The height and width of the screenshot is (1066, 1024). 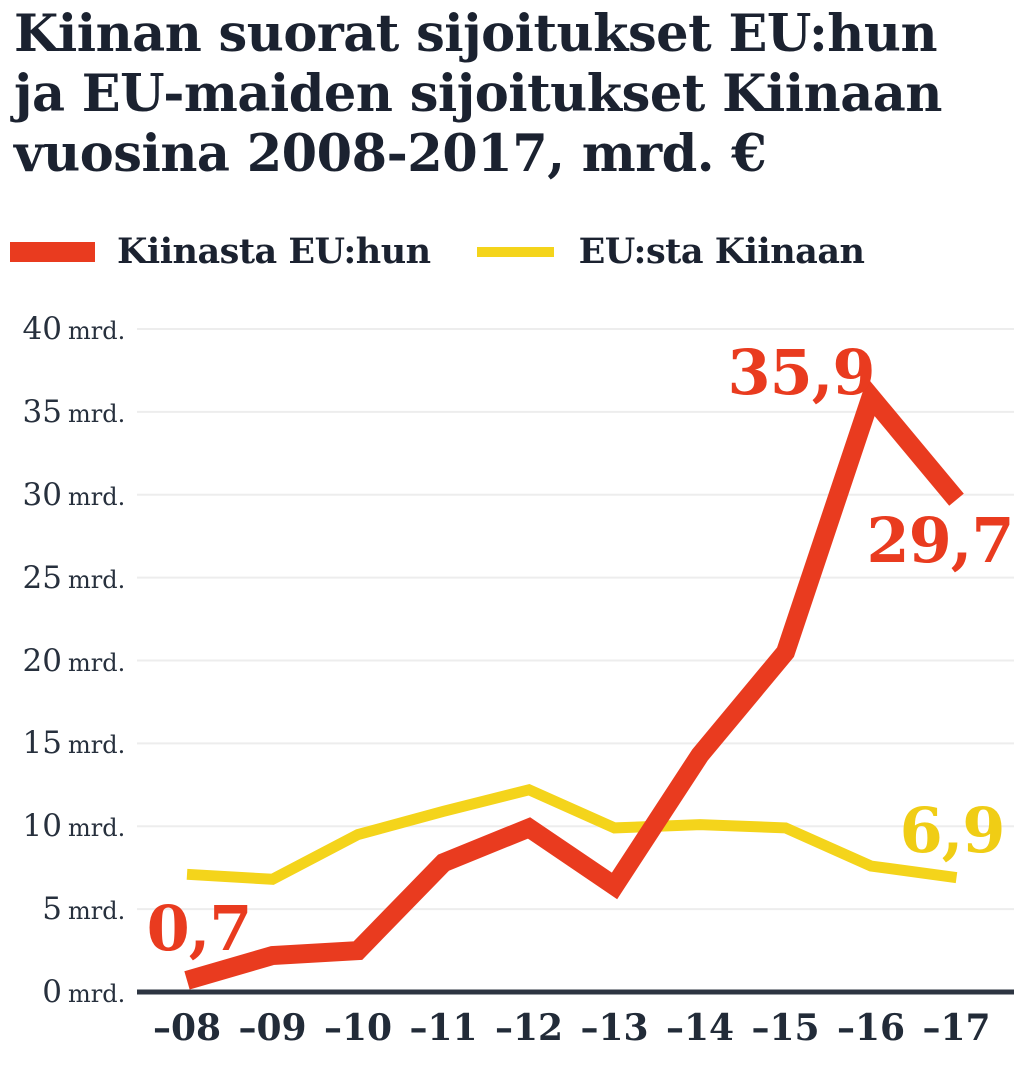 What do you see at coordinates (42, 329) in the screenshot?
I see `y-tick-value: 40` at bounding box center [42, 329].